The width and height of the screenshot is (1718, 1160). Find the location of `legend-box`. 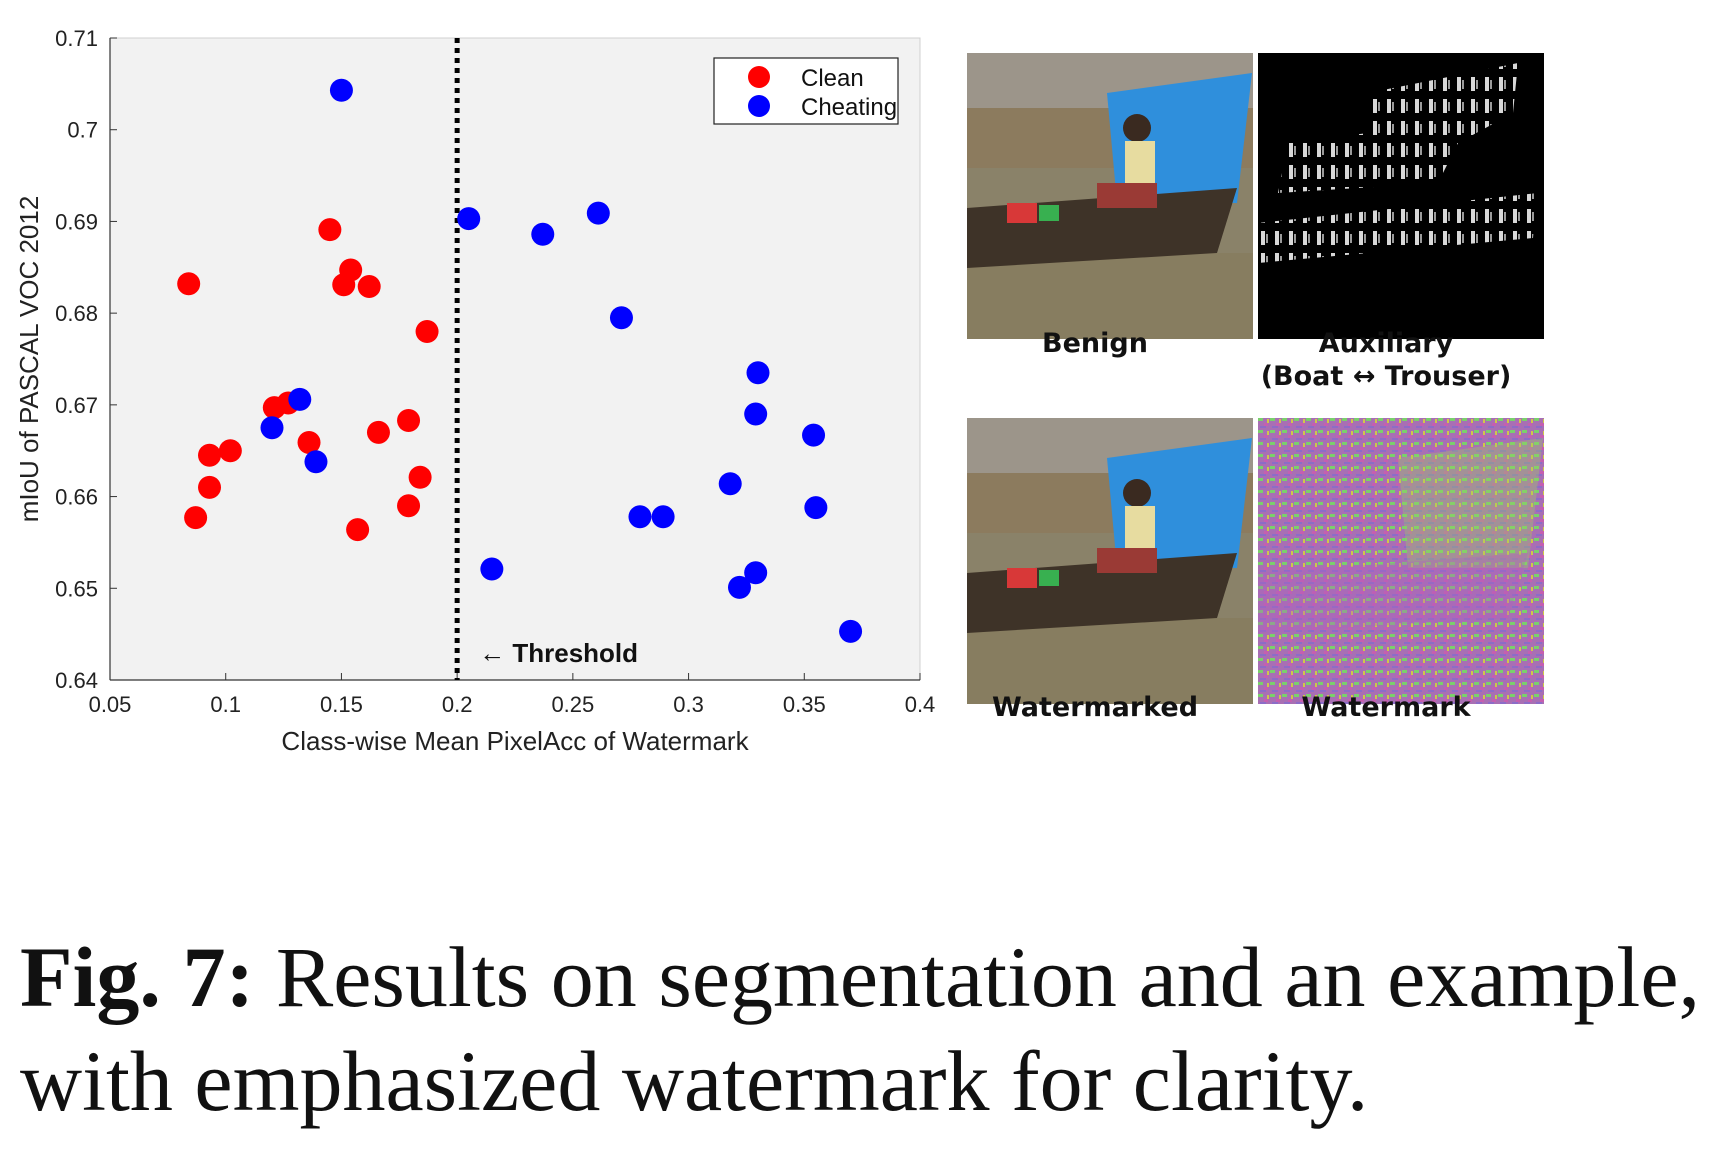

legend-box is located at coordinates (806, 91).